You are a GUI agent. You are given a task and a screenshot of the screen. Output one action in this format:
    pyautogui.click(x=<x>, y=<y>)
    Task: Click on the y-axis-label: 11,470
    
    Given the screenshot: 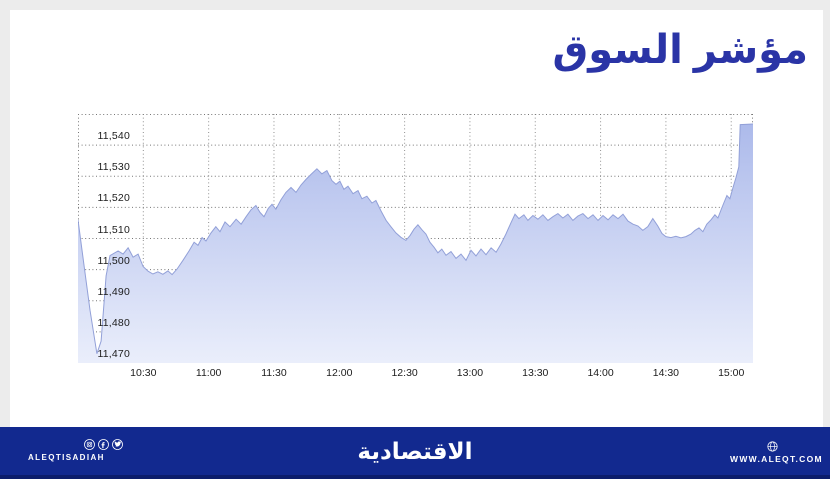 What is the action you would take?
    pyautogui.click(x=113, y=354)
    